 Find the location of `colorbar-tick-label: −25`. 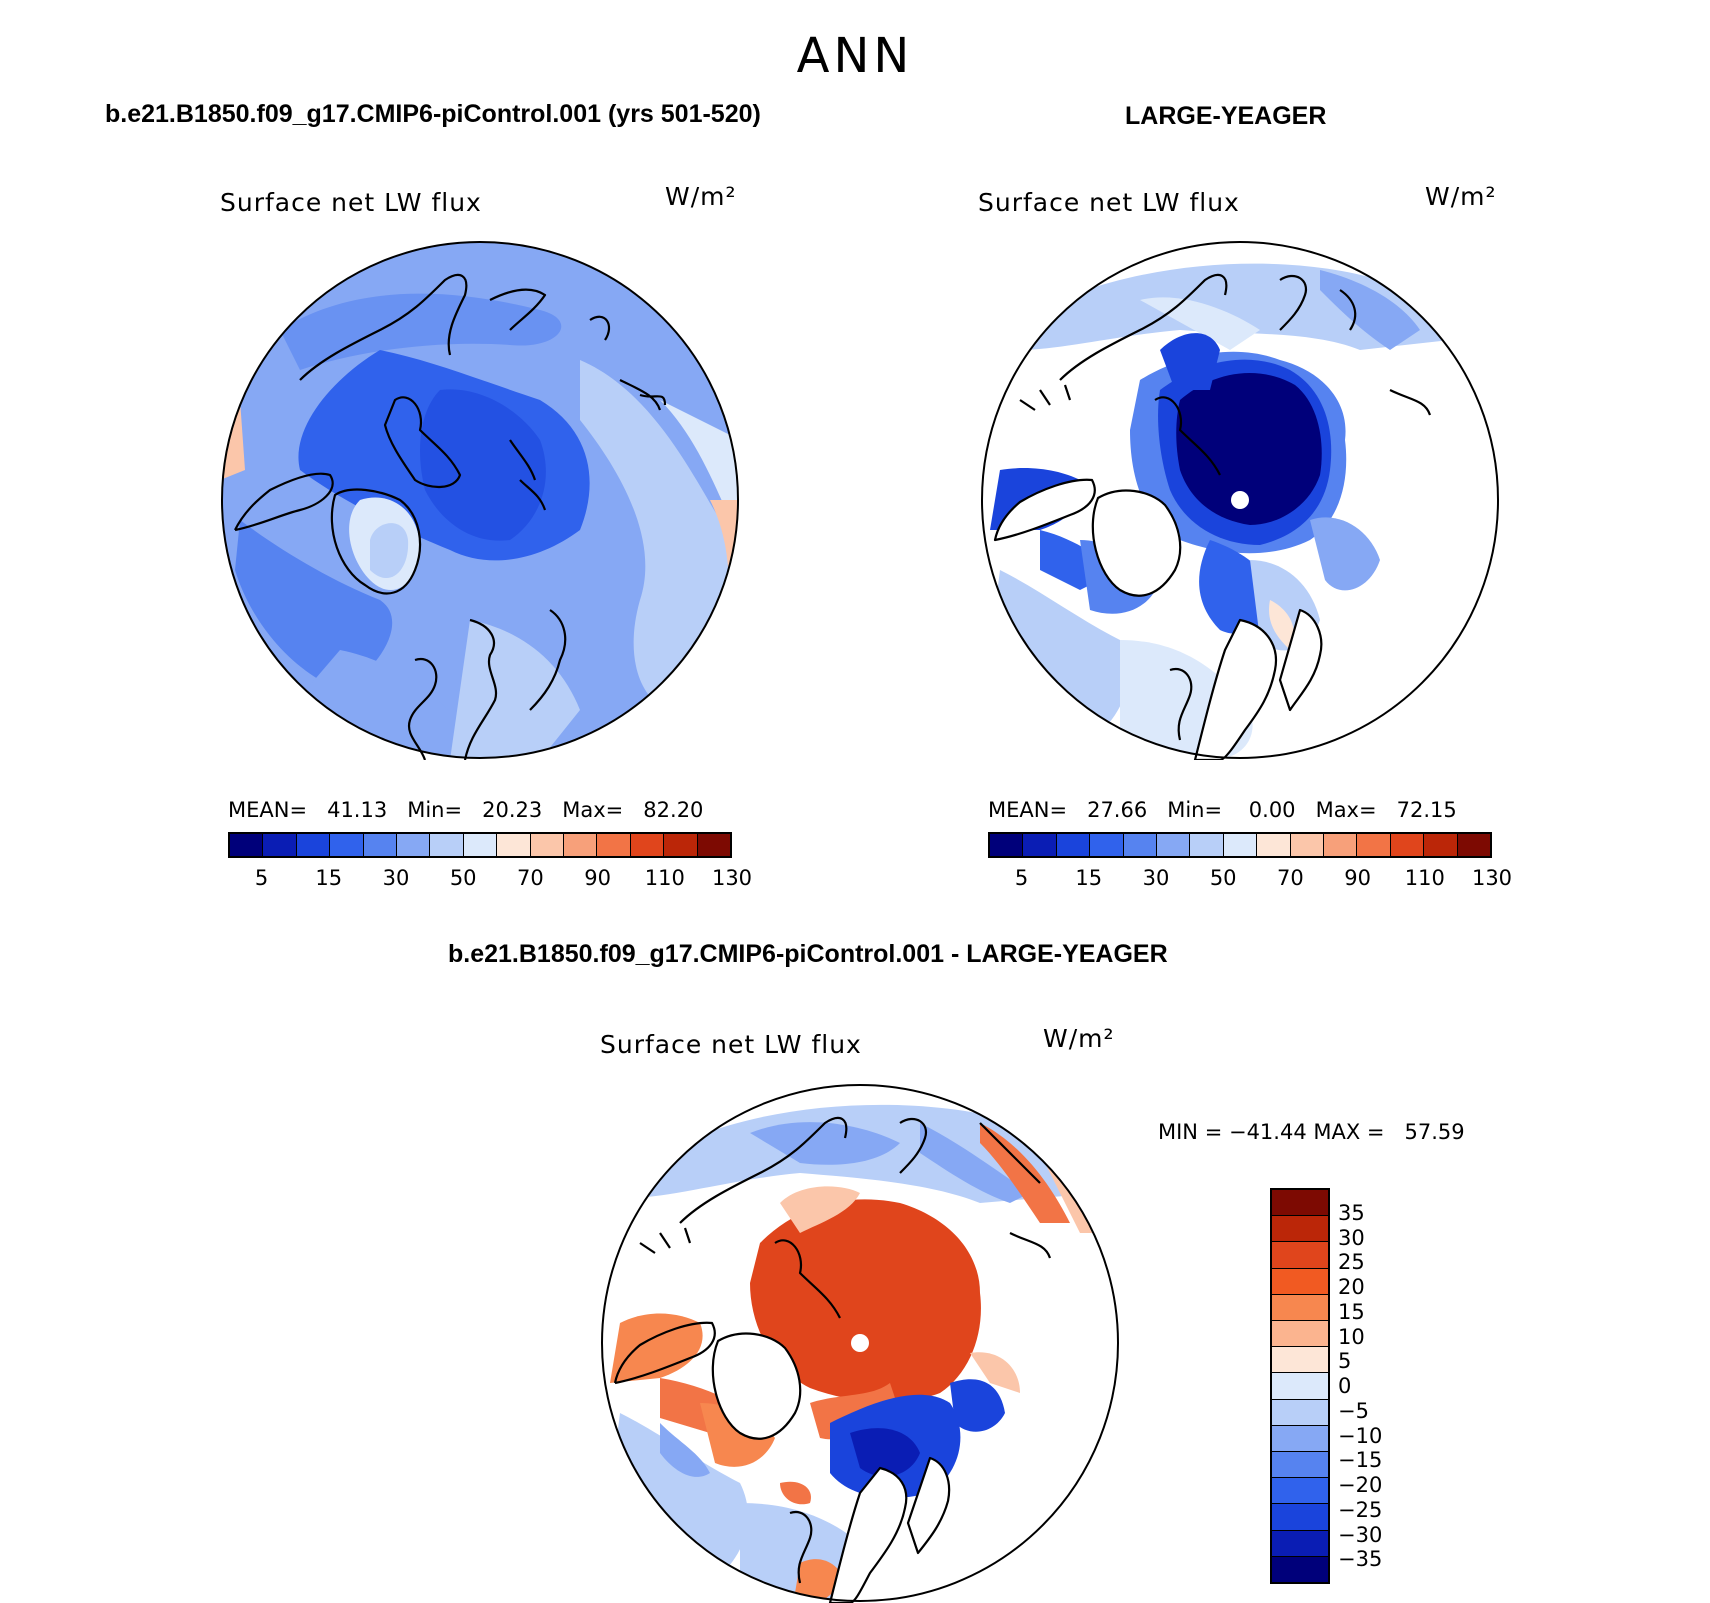

colorbar-tick-label: −25 is located at coordinates (1360, 1509).